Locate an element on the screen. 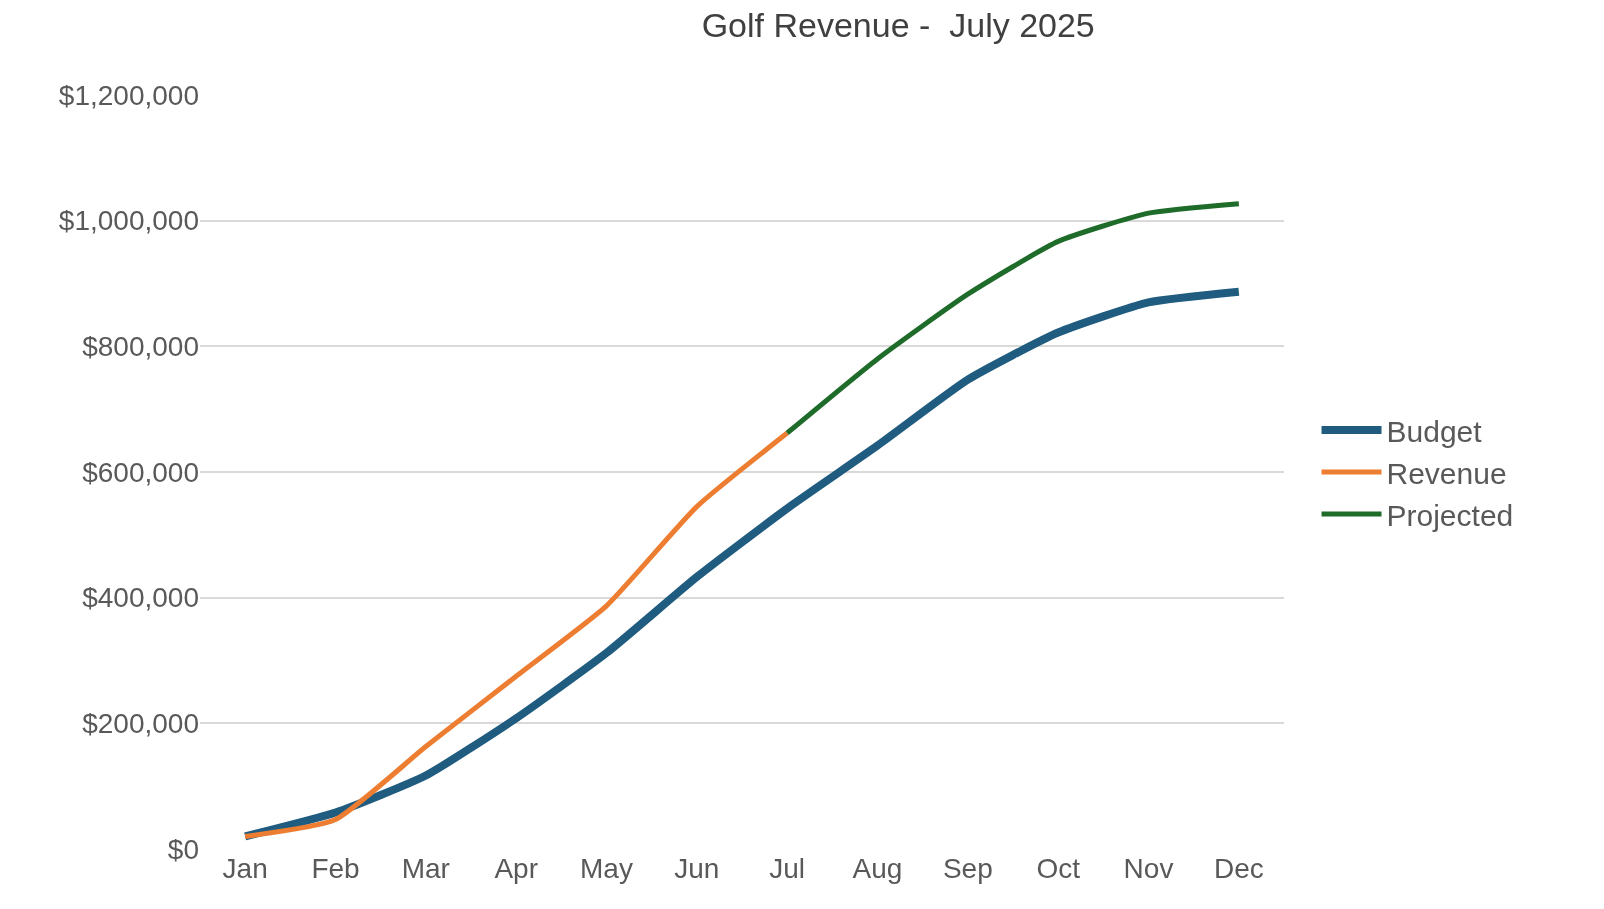 This screenshot has height=909, width=1604. x-tick-label: Dec is located at coordinates (1238, 868).